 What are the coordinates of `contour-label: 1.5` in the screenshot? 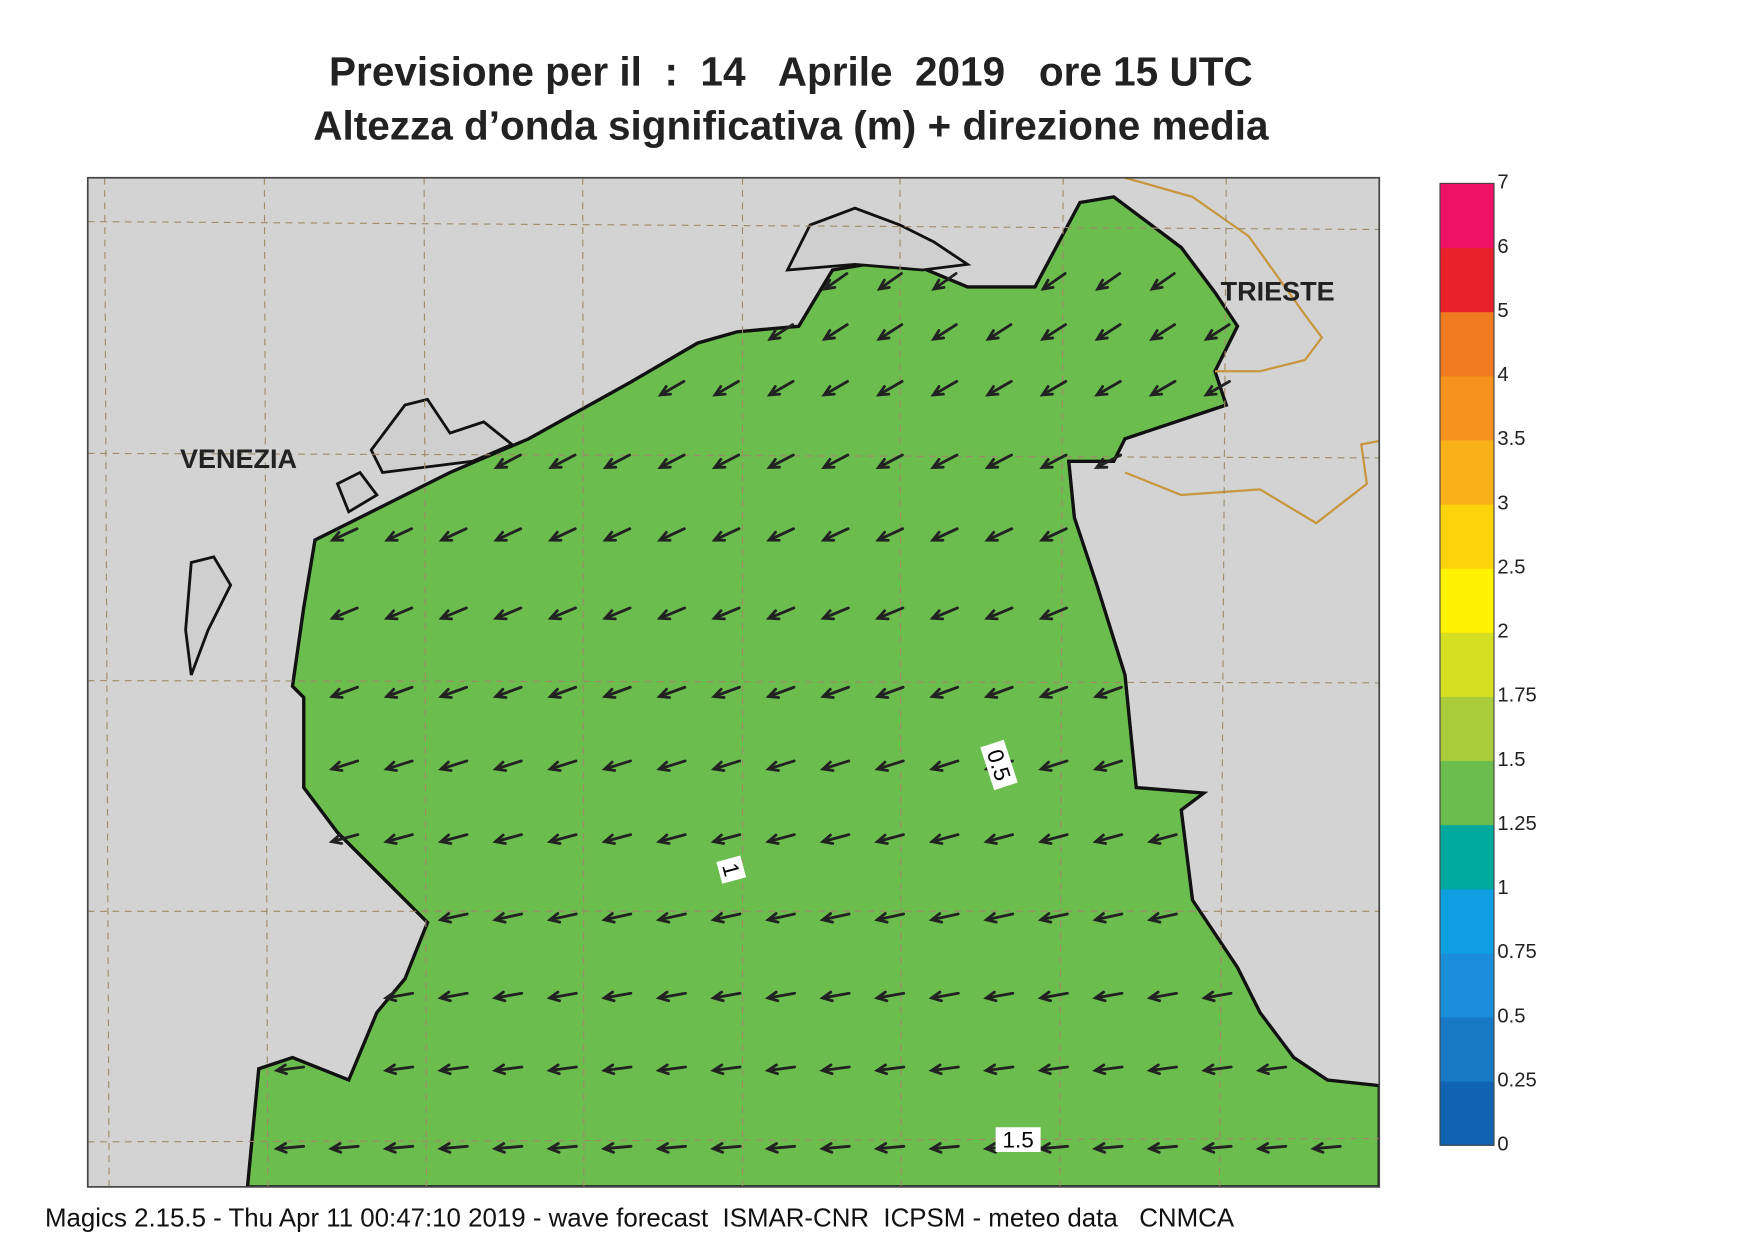 It's located at (1018, 1140).